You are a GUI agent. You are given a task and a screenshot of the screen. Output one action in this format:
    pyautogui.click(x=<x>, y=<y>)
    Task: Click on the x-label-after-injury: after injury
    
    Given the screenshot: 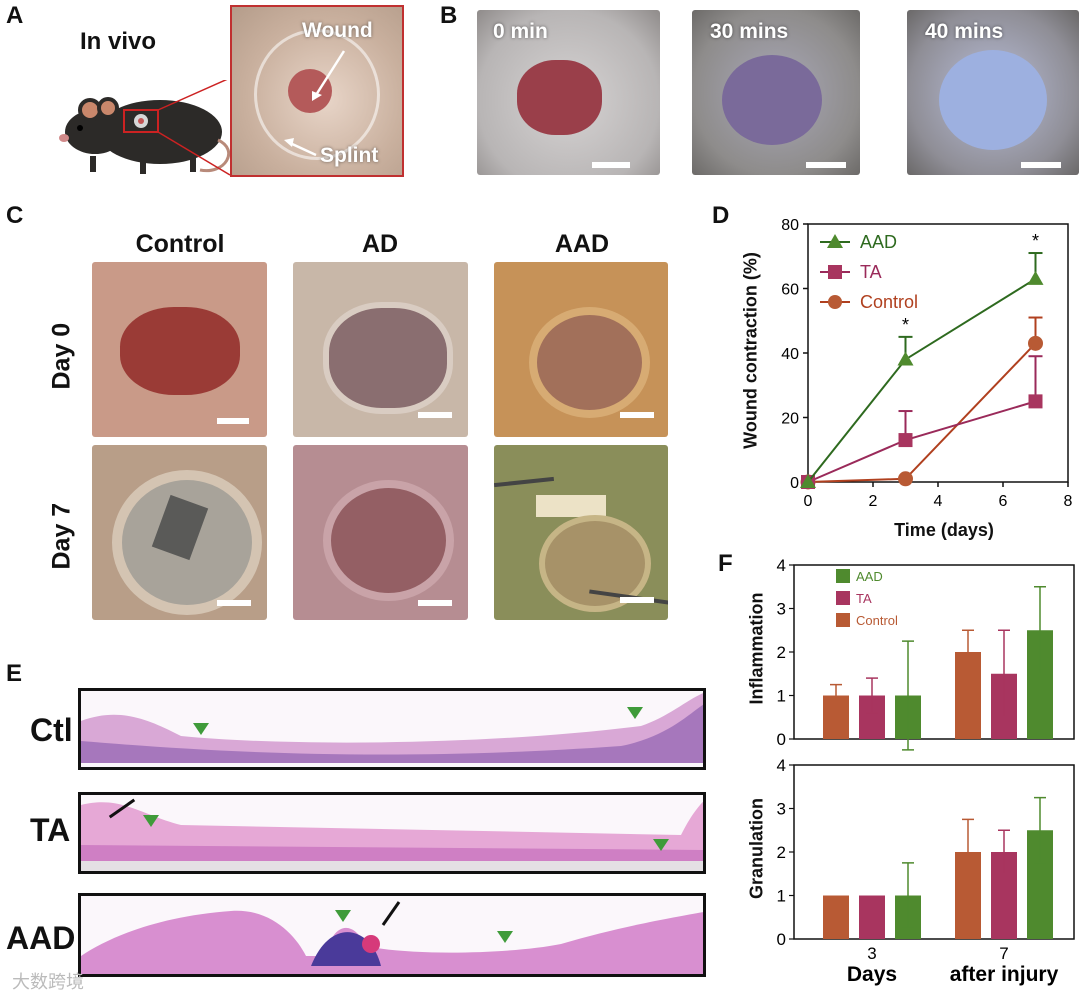 What is the action you would take?
    pyautogui.click(x=1004, y=974)
    